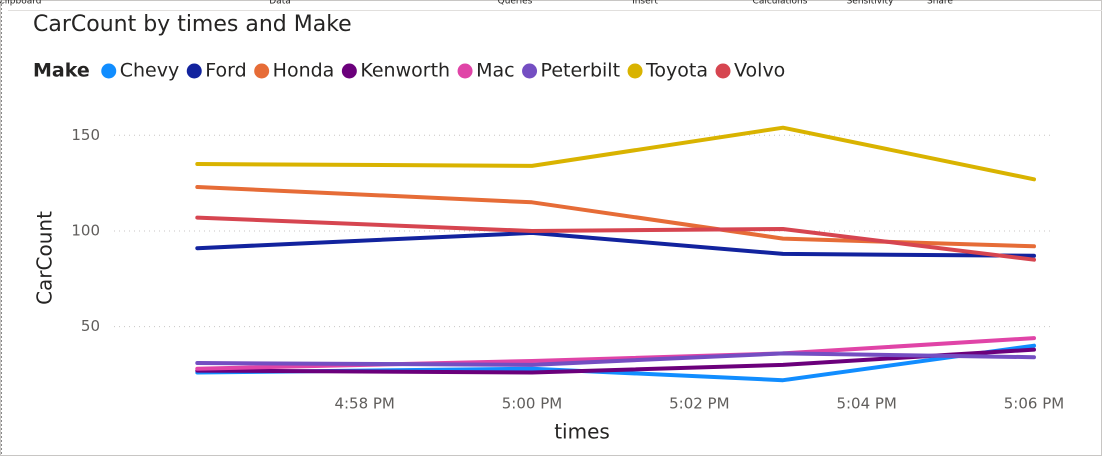  I want to click on ribbon-label: Share, so click(940, 3).